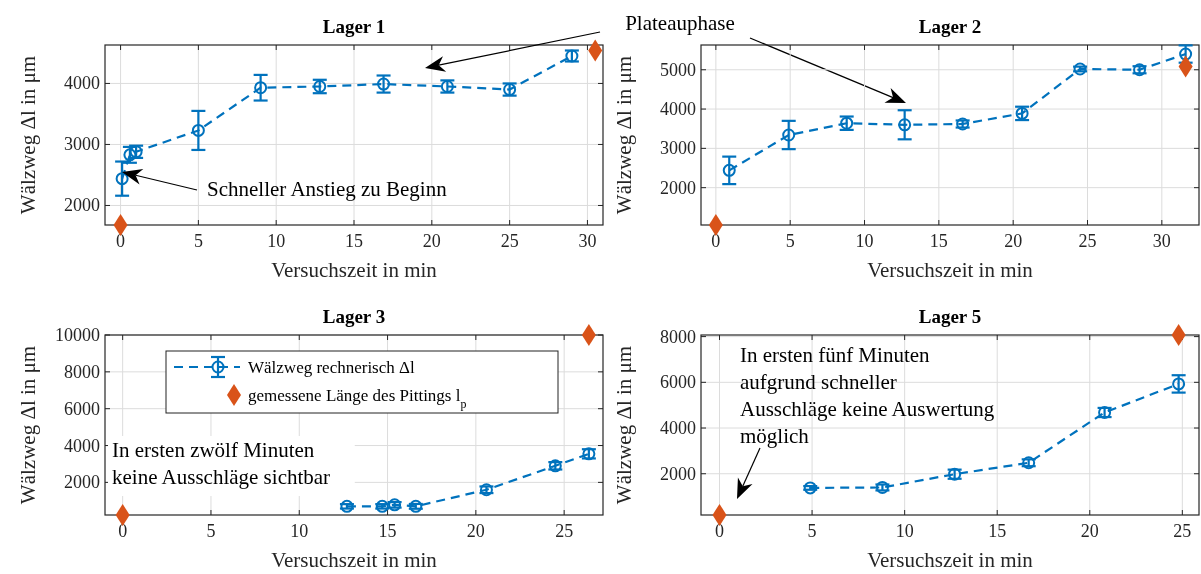 The width and height of the screenshot is (1201, 574). What do you see at coordinates (221, 463) in the screenshot?
I see `annotation: In ersten zwölf Minuten keine Ausschläge sichtbar` at bounding box center [221, 463].